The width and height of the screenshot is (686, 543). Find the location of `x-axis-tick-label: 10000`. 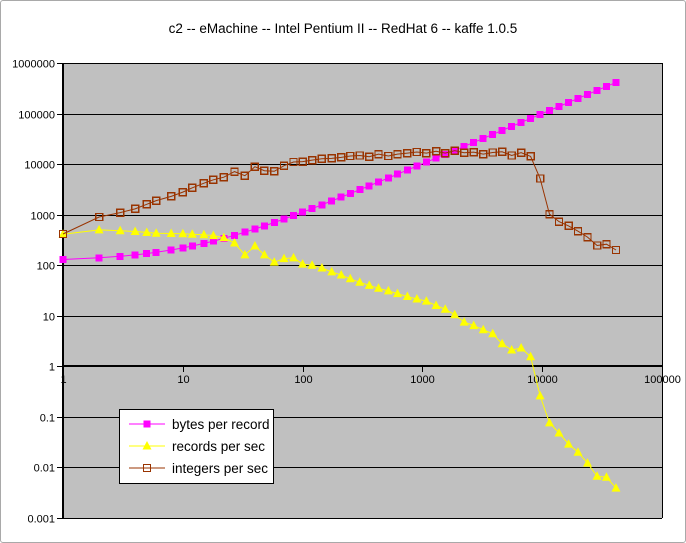

x-axis-tick-label: 10000 is located at coordinates (542, 380).